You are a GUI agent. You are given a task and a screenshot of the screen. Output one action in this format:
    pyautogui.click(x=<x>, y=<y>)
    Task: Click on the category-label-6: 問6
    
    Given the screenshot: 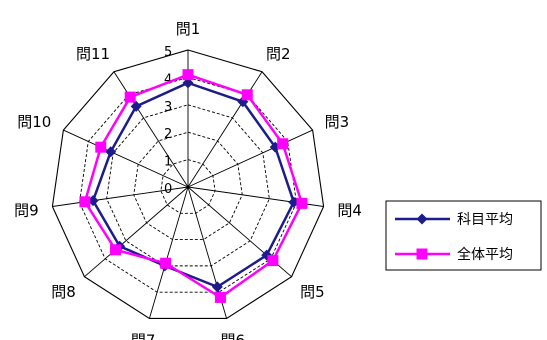 What is the action you would take?
    pyautogui.click(x=233, y=336)
    